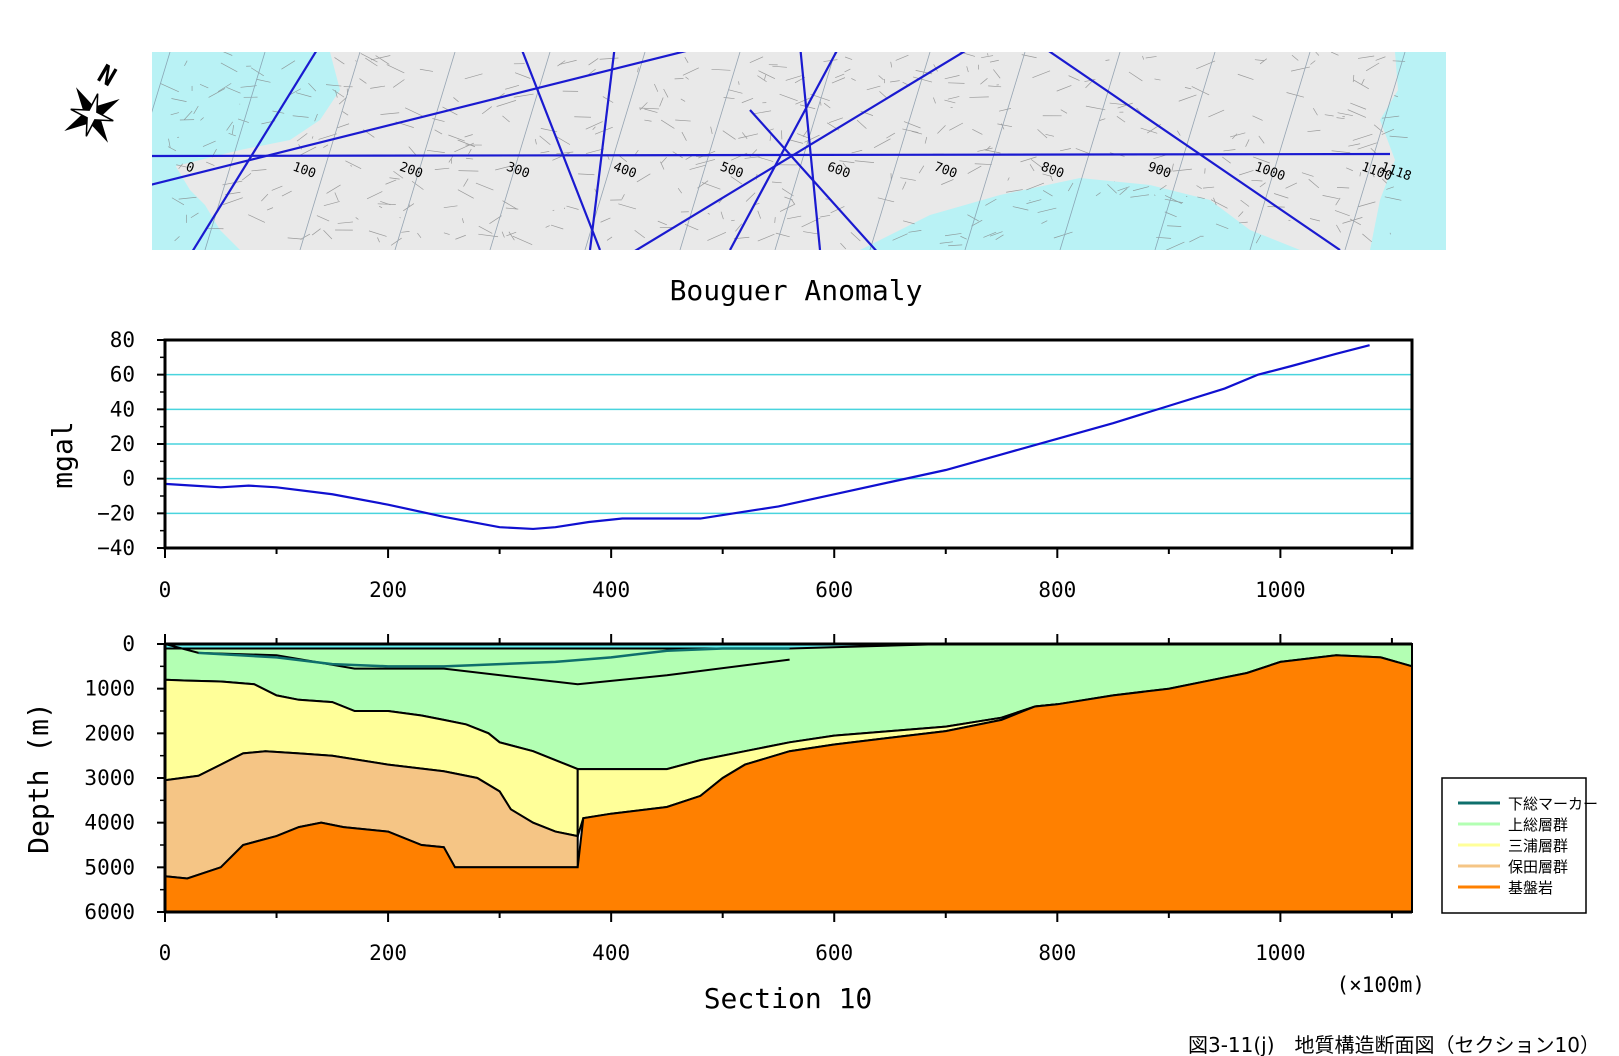 This screenshot has width=1619, height=1056. Describe the element at coordinates (834, 953) in the screenshot. I see `geology-x-tick-label: 600` at that location.